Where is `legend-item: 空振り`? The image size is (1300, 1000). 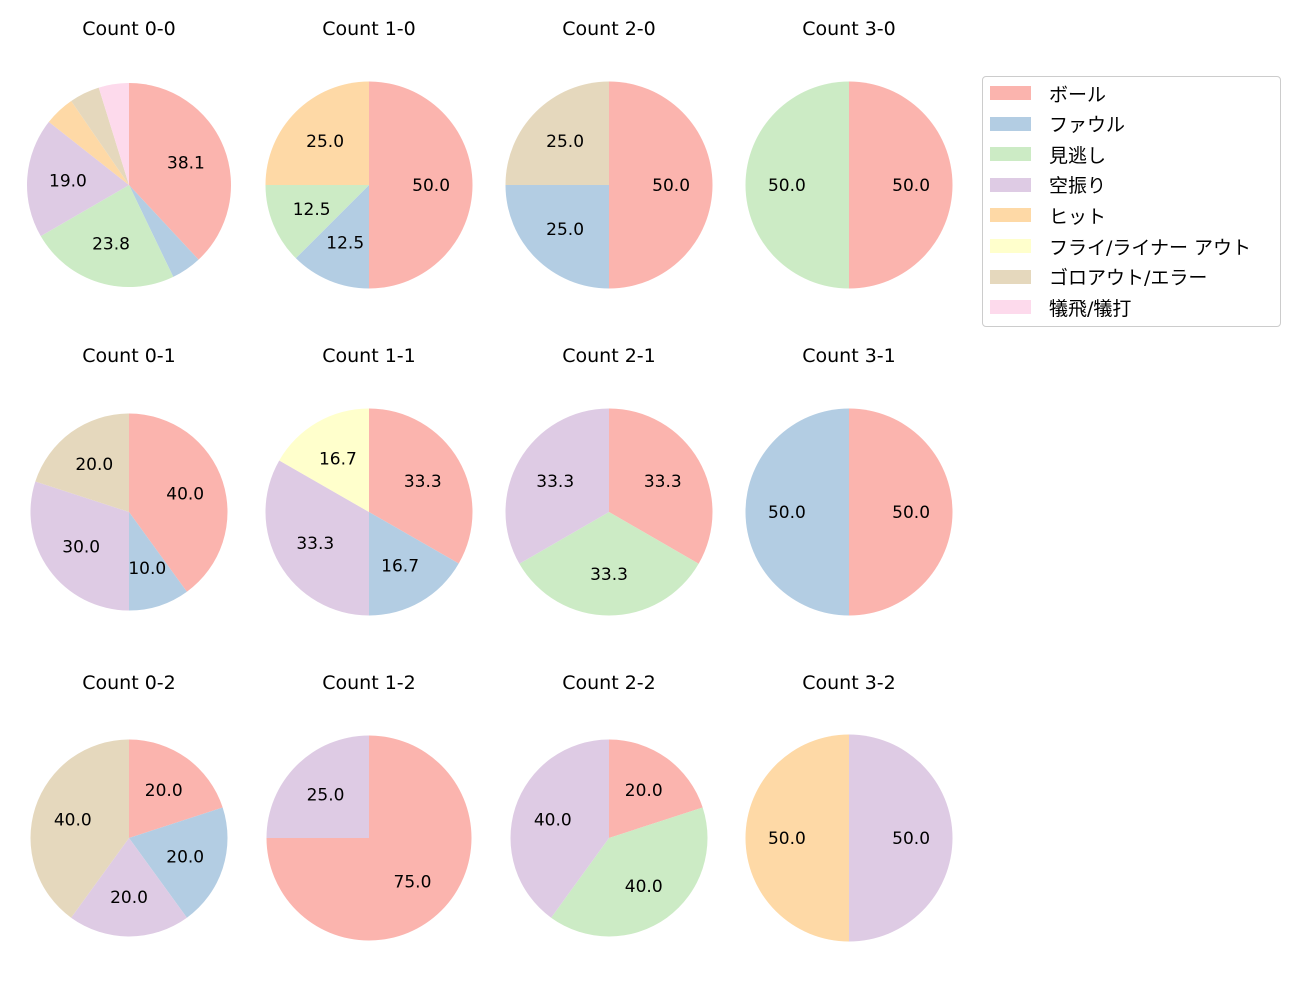 legend-item: 空振り is located at coordinates (1048, 186).